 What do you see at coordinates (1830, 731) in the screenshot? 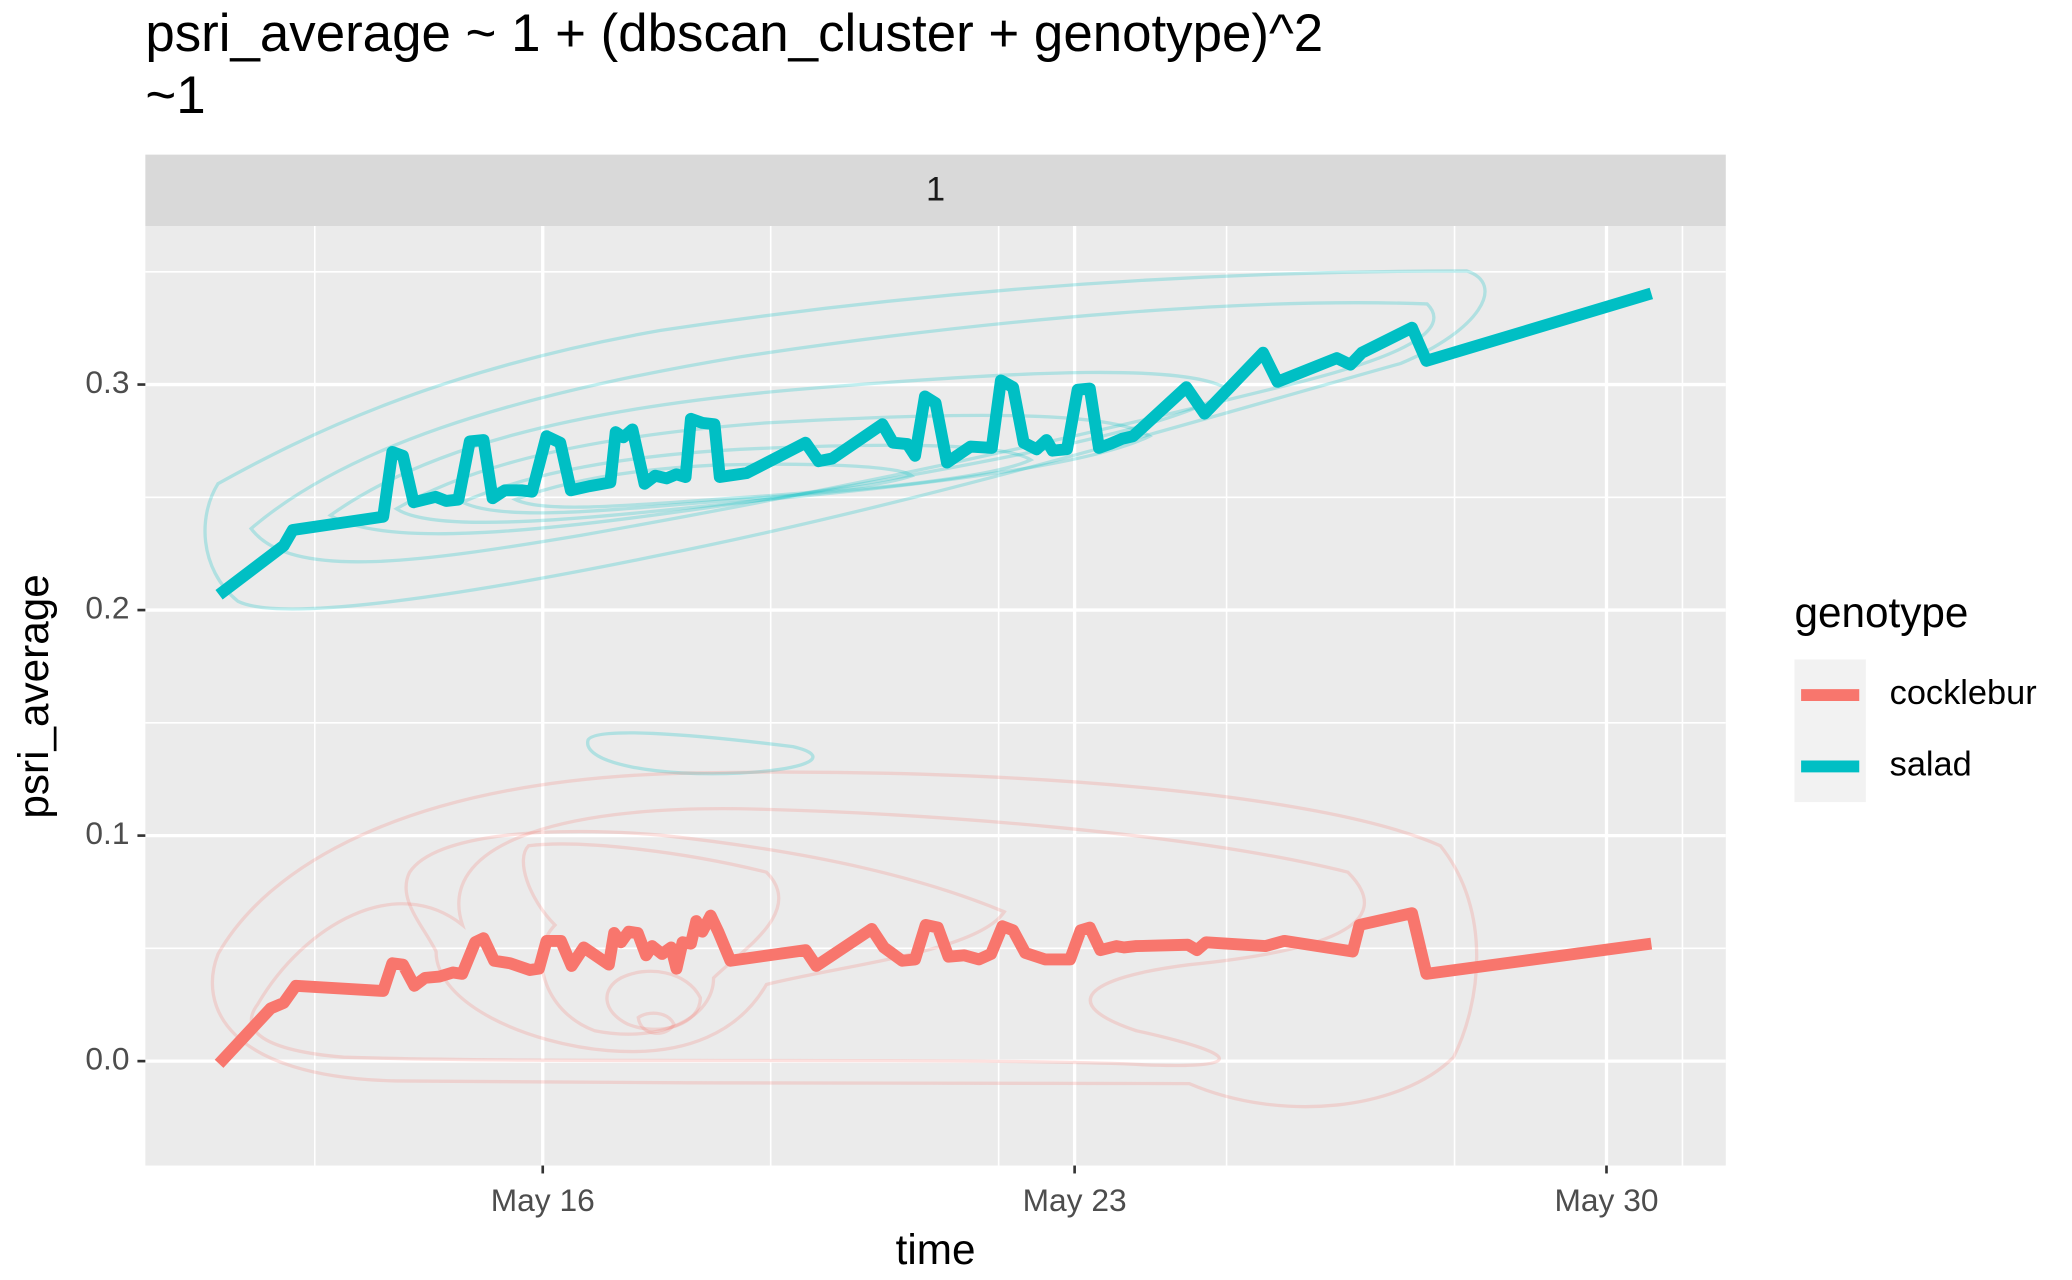
I see `legend-key-background` at bounding box center [1830, 731].